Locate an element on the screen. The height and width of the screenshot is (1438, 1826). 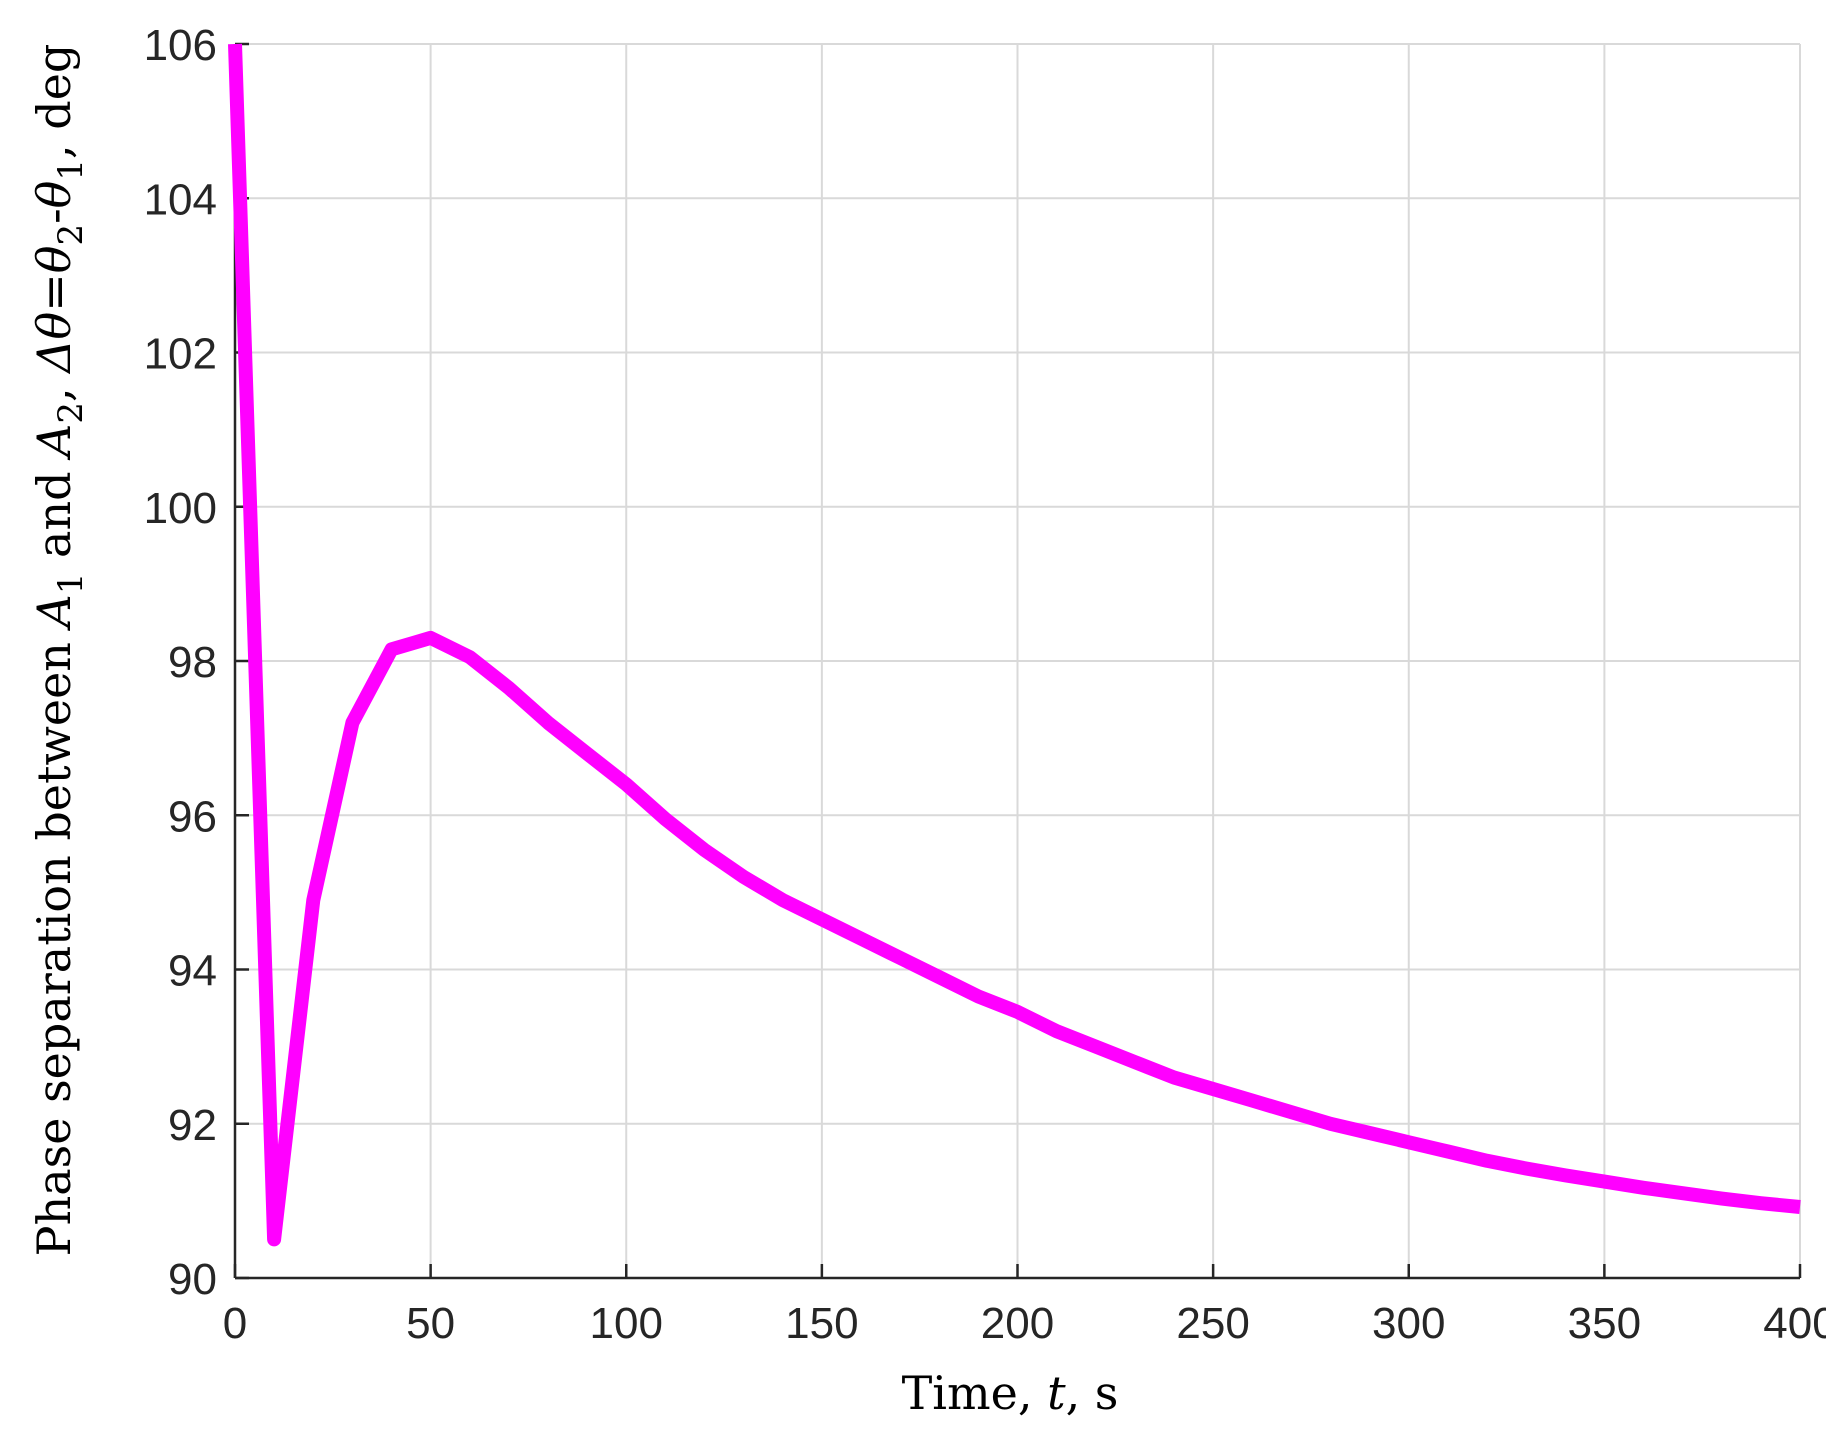
y-title-theta2-sub: 2 is located at coordinates (71, 235).